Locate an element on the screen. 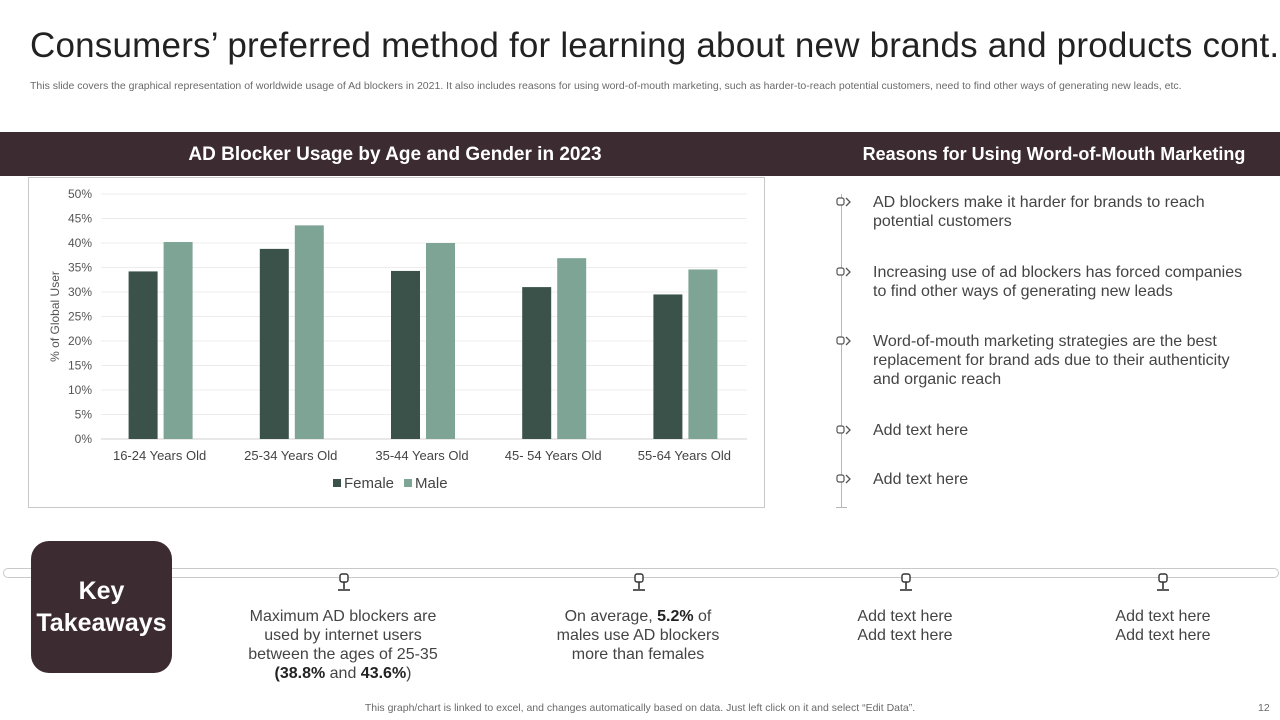 This screenshot has width=1280, height=720. takeaway-text: more than females is located at coordinates (638, 654).